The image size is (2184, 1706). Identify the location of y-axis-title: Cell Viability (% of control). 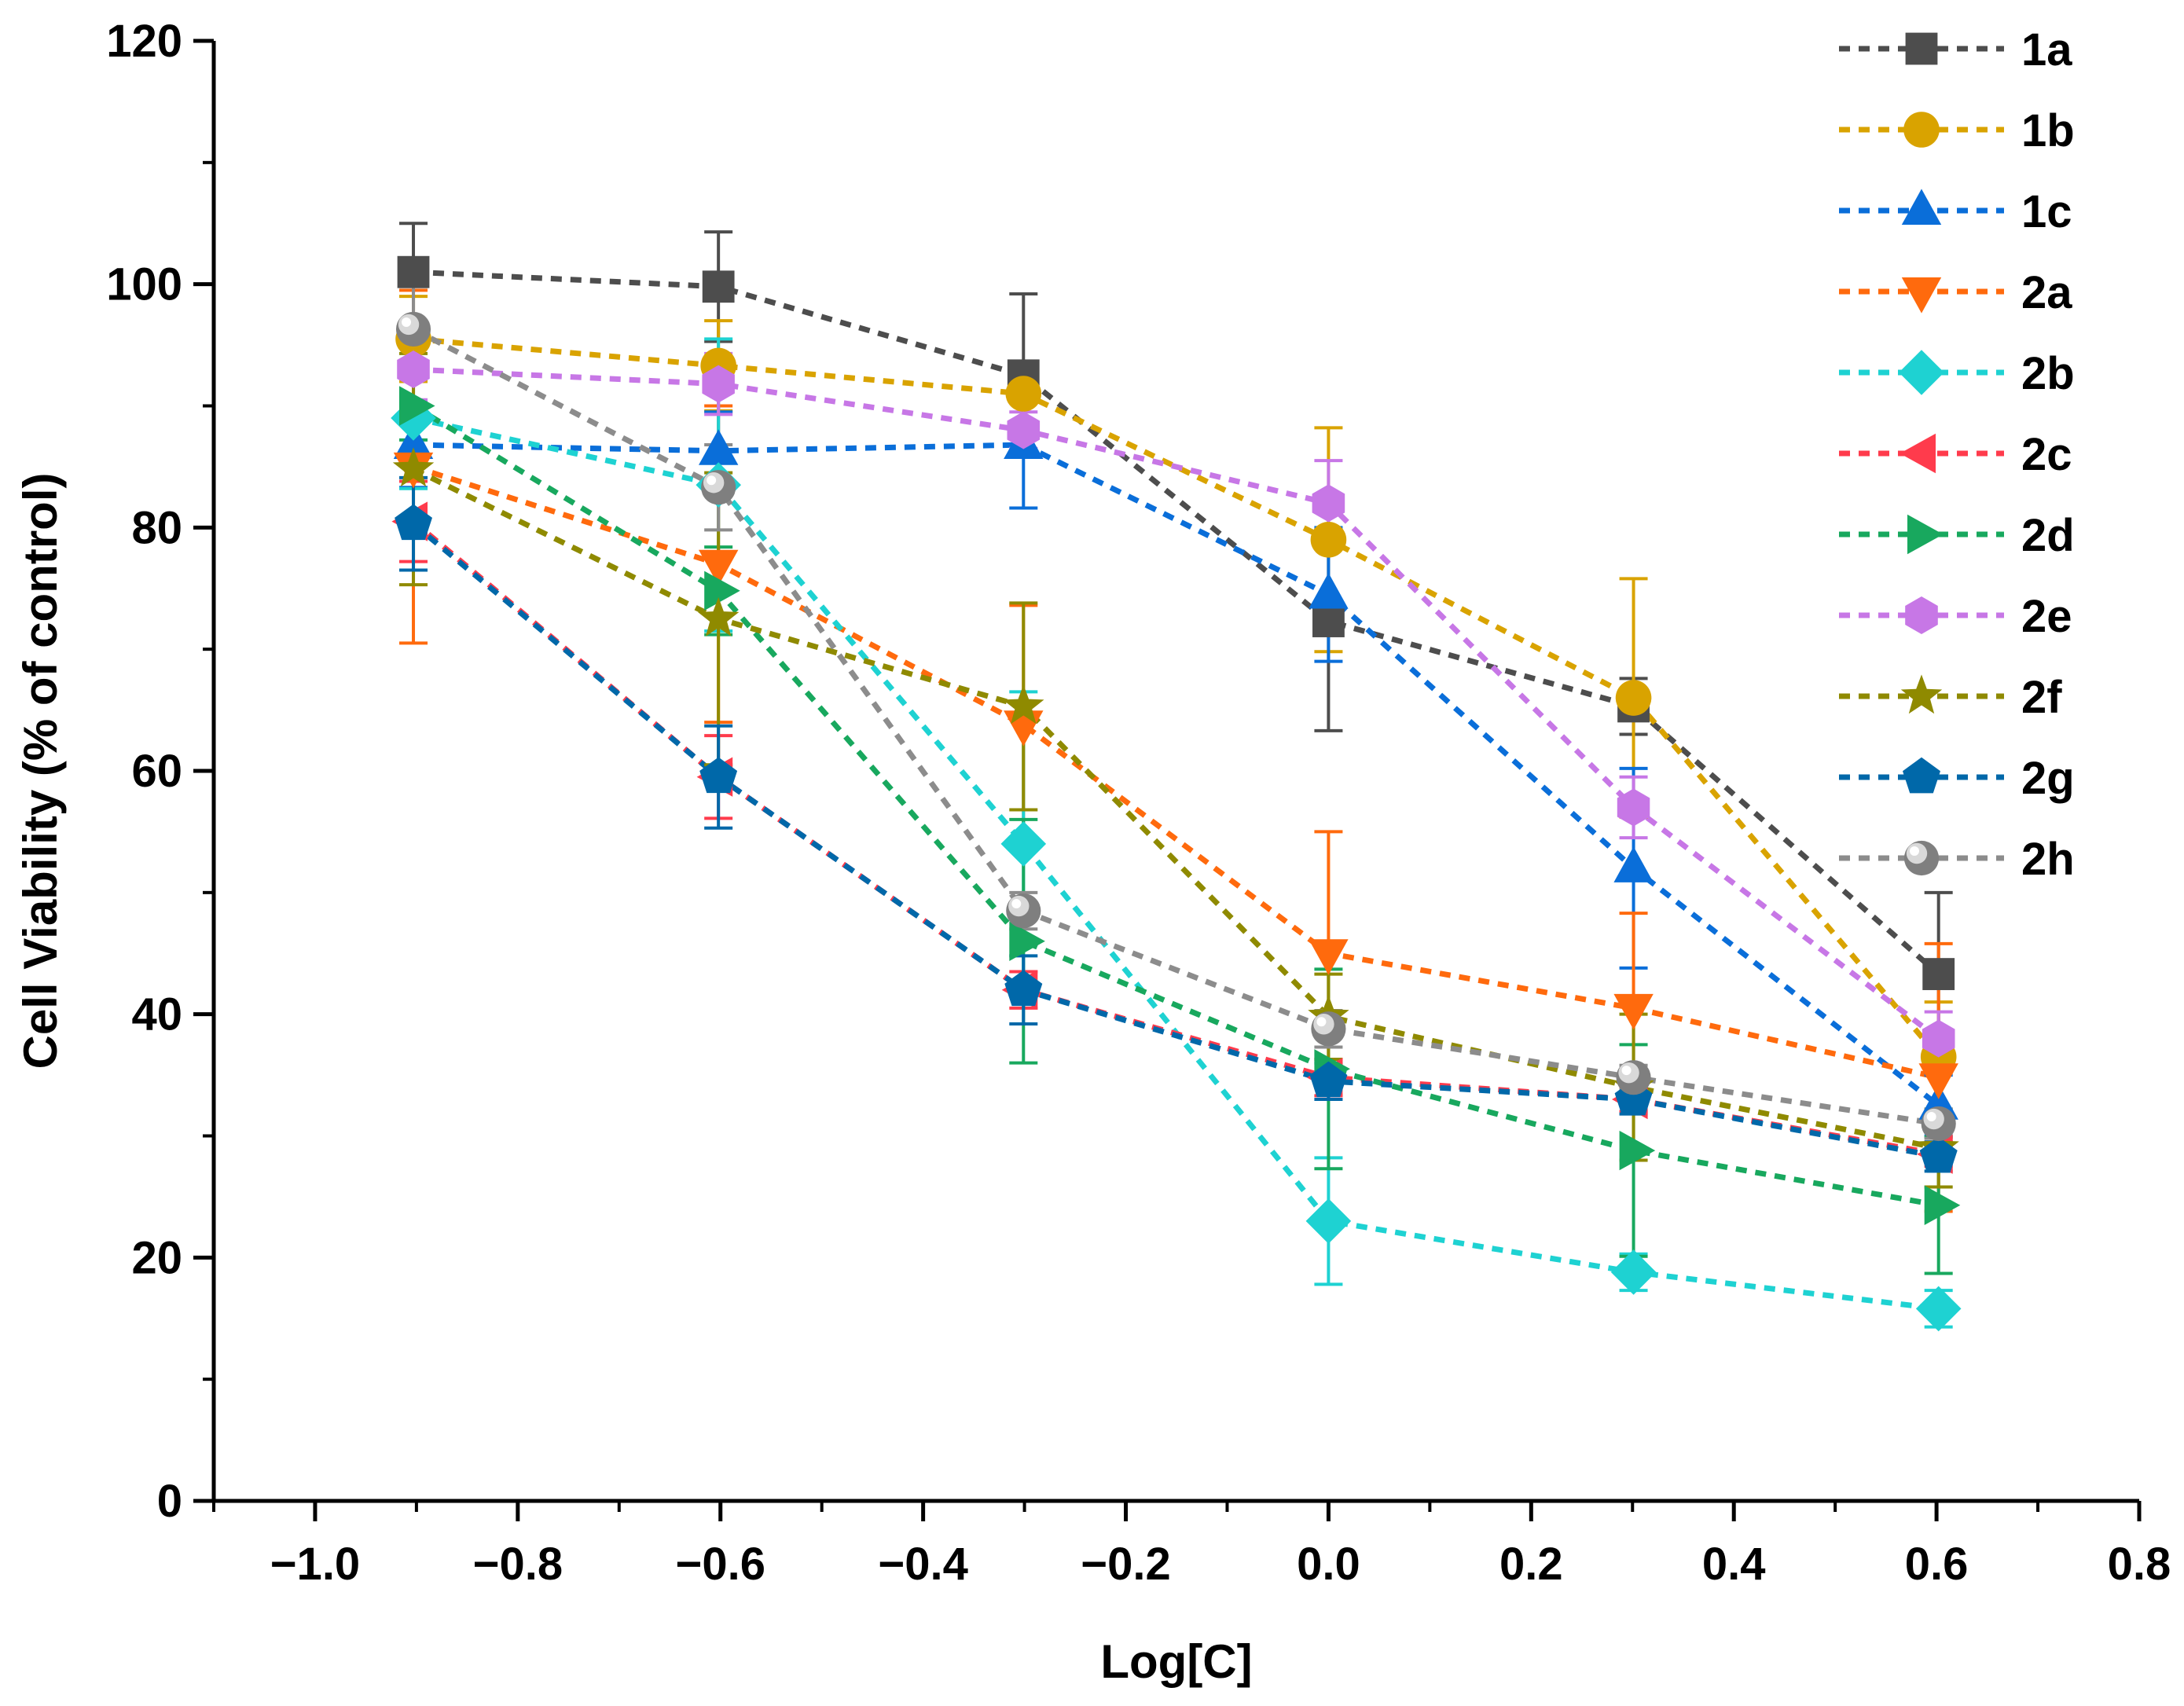
(40, 771).